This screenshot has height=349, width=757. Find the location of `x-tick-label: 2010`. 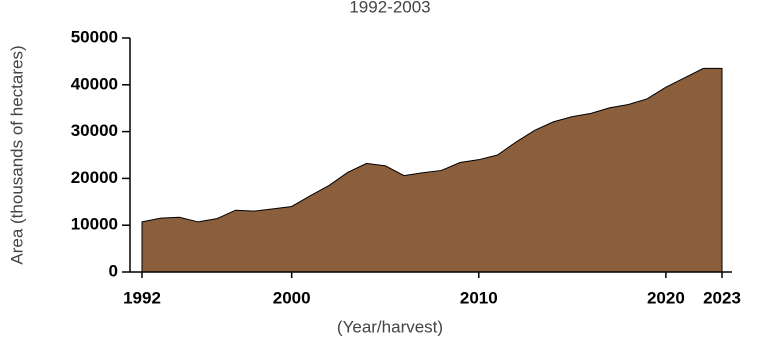

x-tick-label: 2010 is located at coordinates (479, 297).